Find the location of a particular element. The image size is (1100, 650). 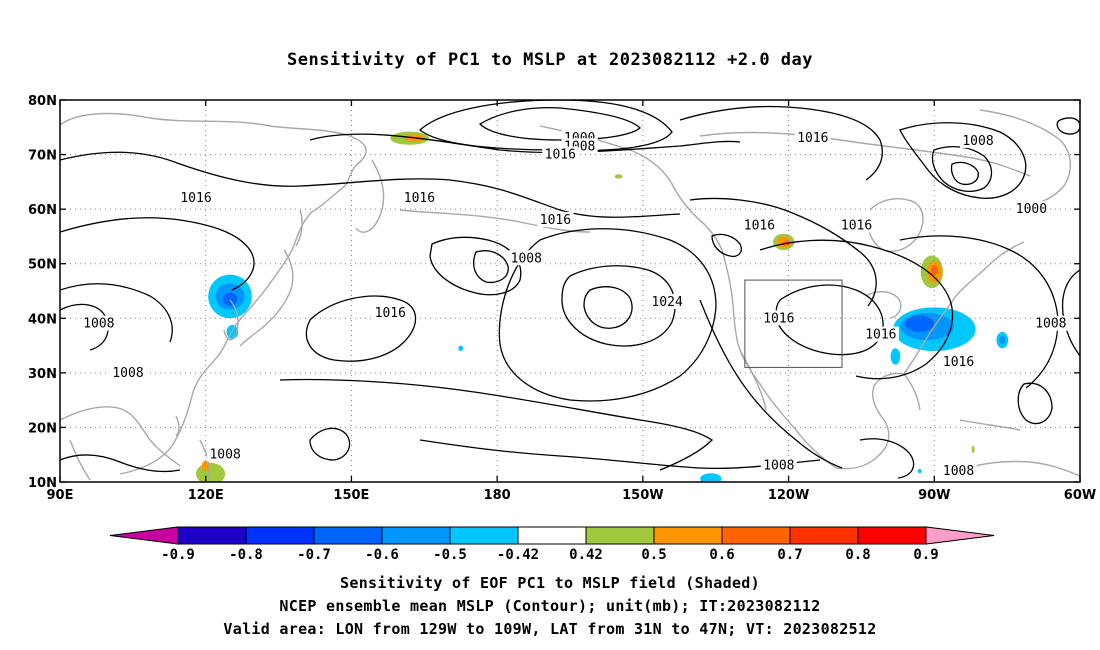

colorbar-label: -0.5 is located at coordinates (450, 555).